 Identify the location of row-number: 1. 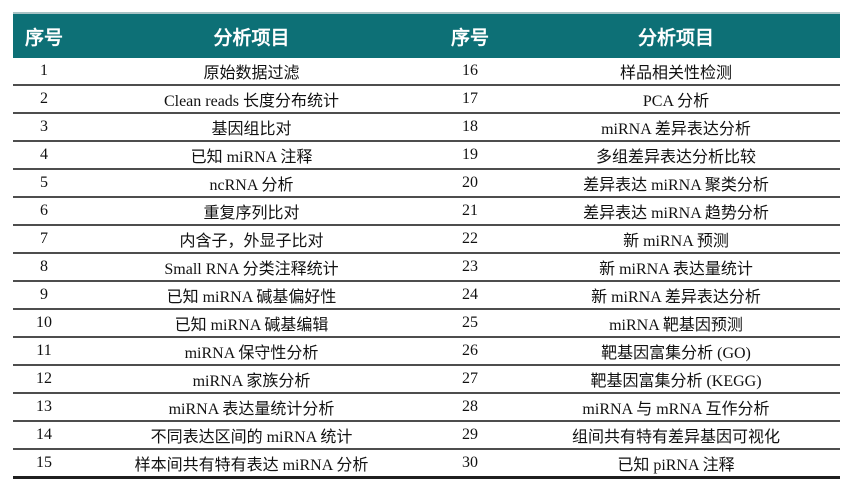
(44, 72).